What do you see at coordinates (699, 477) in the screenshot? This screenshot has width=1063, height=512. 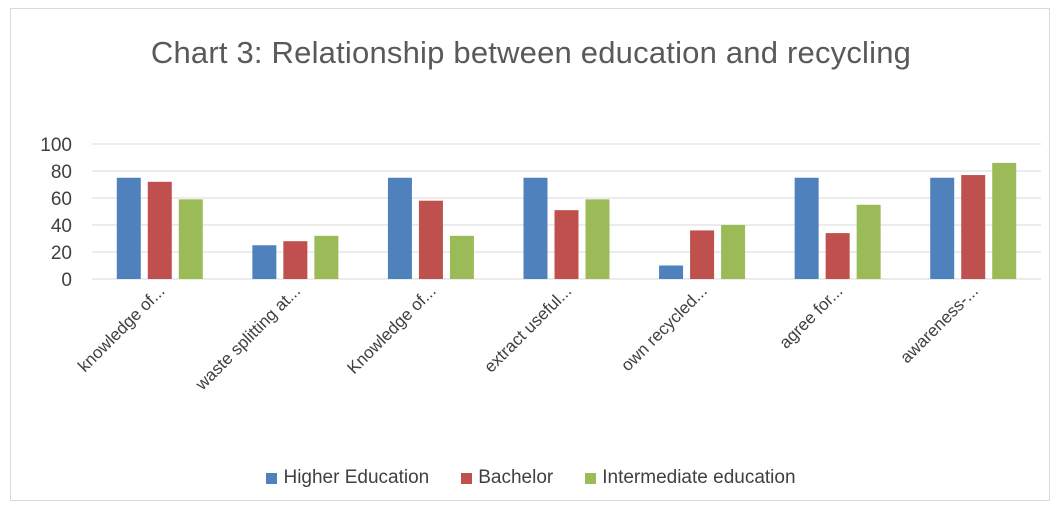 I see `legend-label-intermediate-education: Intermediate education` at bounding box center [699, 477].